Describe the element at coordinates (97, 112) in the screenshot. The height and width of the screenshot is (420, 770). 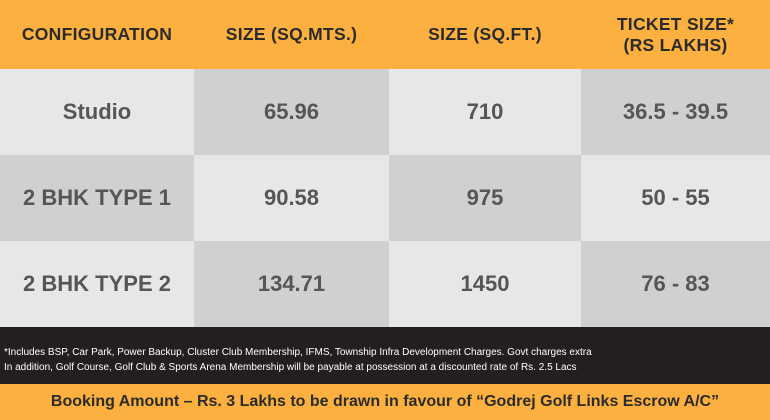
I see `cell-configuration: Studio` at that location.